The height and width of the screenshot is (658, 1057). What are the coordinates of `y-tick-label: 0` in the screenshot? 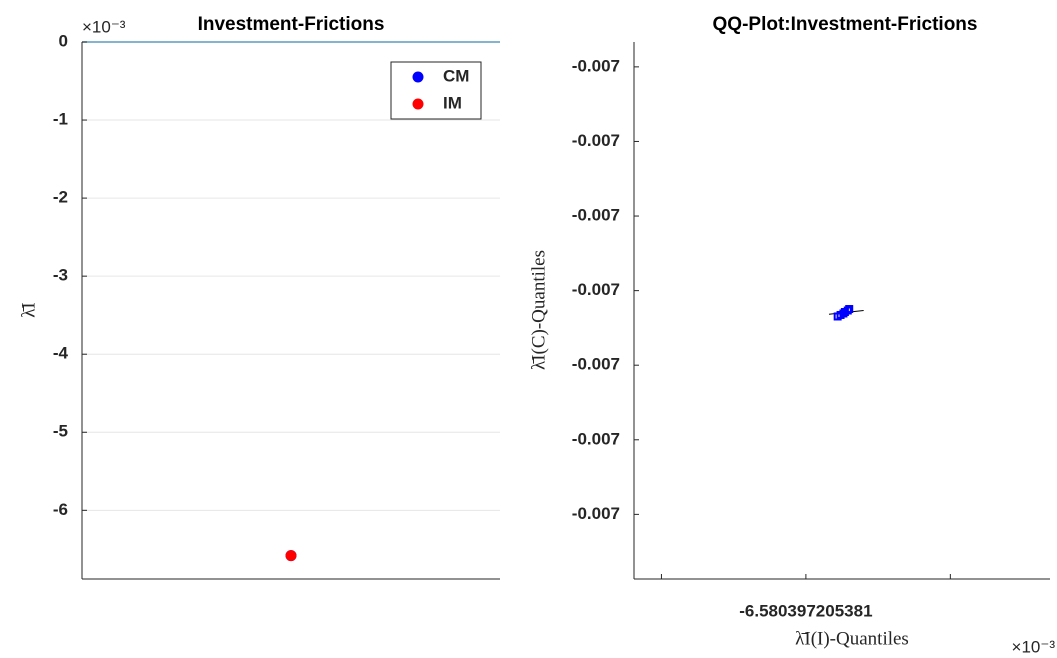 It's located at (63, 40).